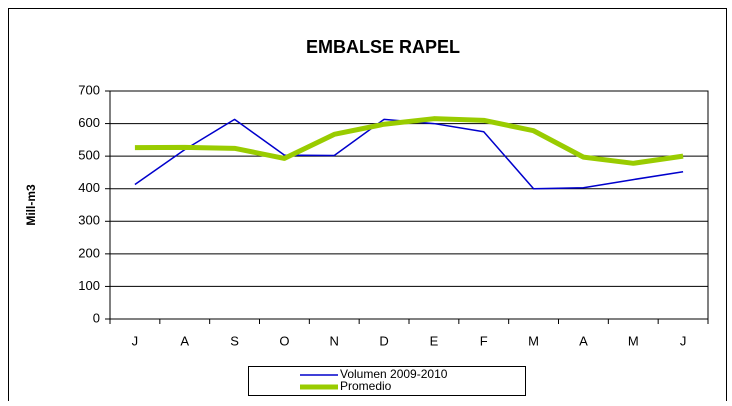 This screenshot has height=406, width=732. Describe the element at coordinates (383, 340) in the screenshot. I see `x-tick-label: D` at that location.